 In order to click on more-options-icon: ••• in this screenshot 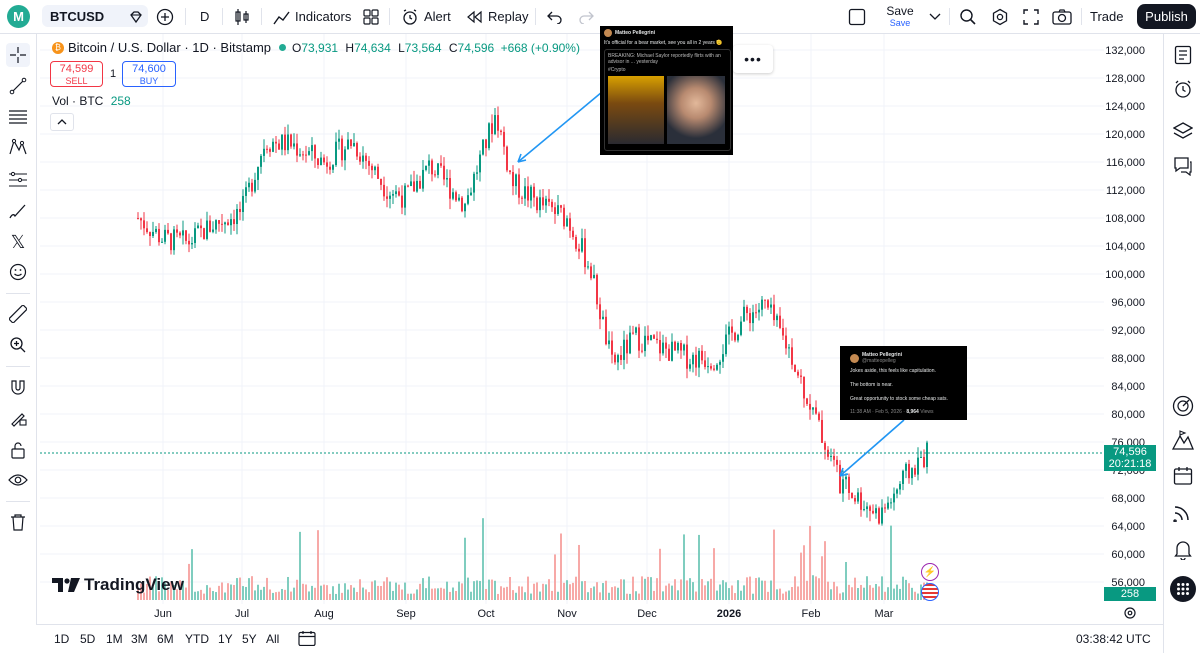, I will do `click(753, 59)`.